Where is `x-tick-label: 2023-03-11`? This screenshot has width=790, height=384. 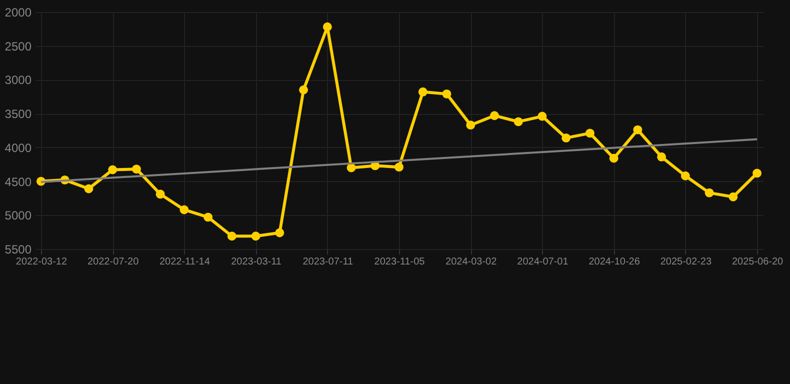 x-tick-label: 2023-03-11 is located at coordinates (256, 262).